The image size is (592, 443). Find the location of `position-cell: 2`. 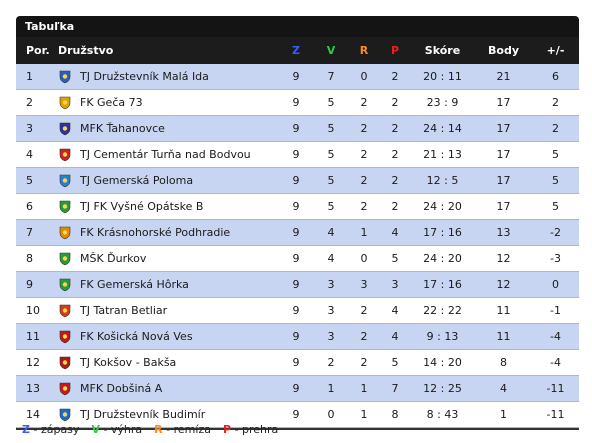

position-cell: 2 is located at coordinates (29, 102).